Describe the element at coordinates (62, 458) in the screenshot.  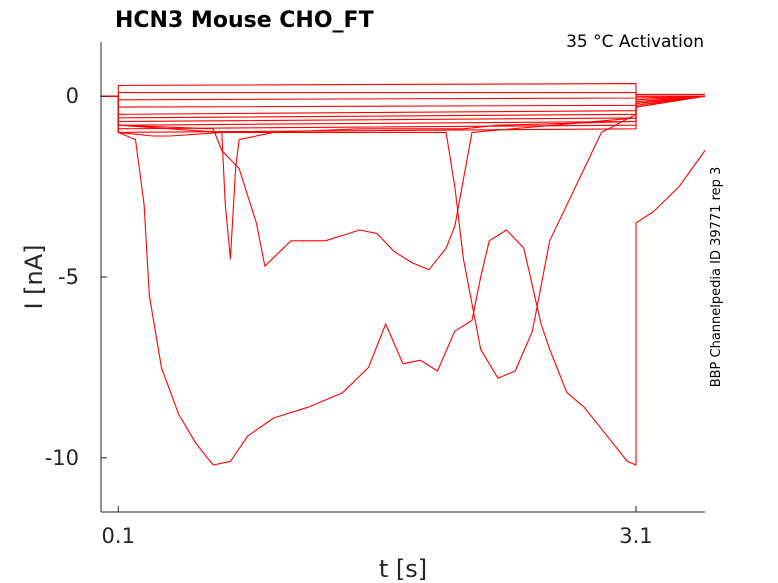
I see `y-tick-label: -10` at that location.